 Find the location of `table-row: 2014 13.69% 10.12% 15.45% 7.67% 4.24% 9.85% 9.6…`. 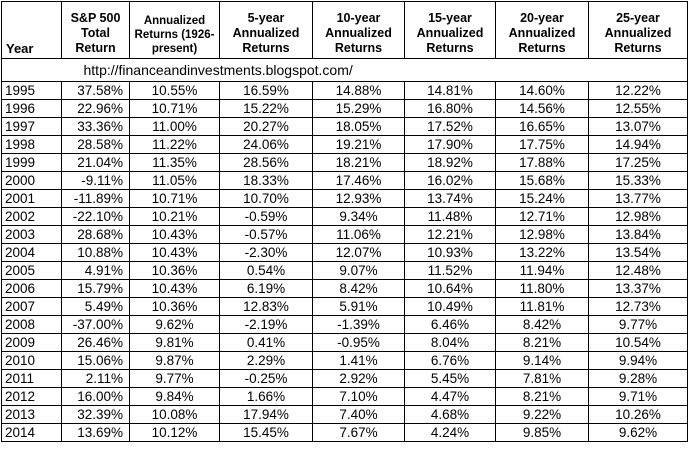

table-row: 2014 13.69% 10.12% 15.45% 7.67% 4.24% 9.85% 9.6… is located at coordinates (344, 432).